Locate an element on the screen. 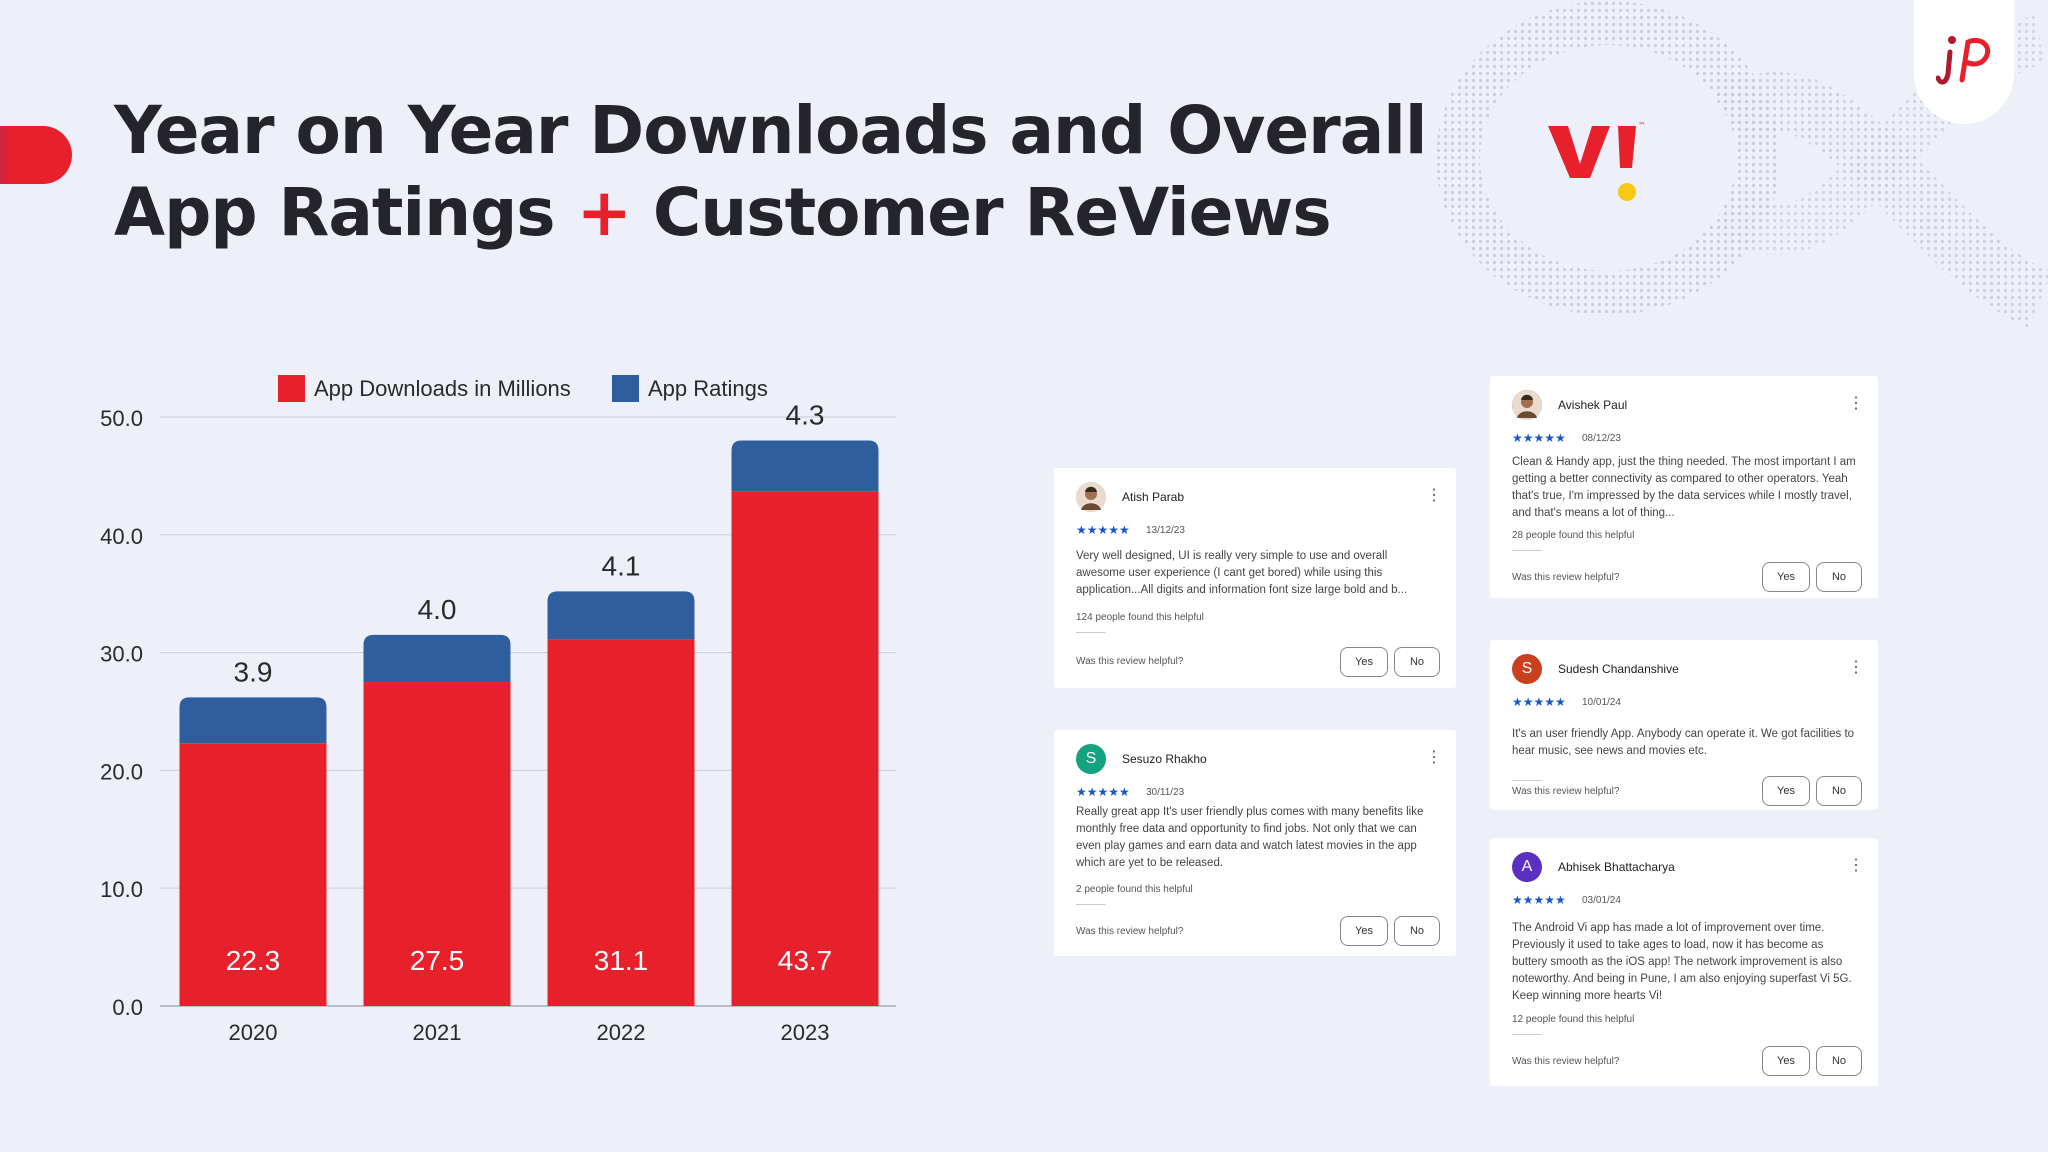  bar-ratings-2021 is located at coordinates (437, 658).